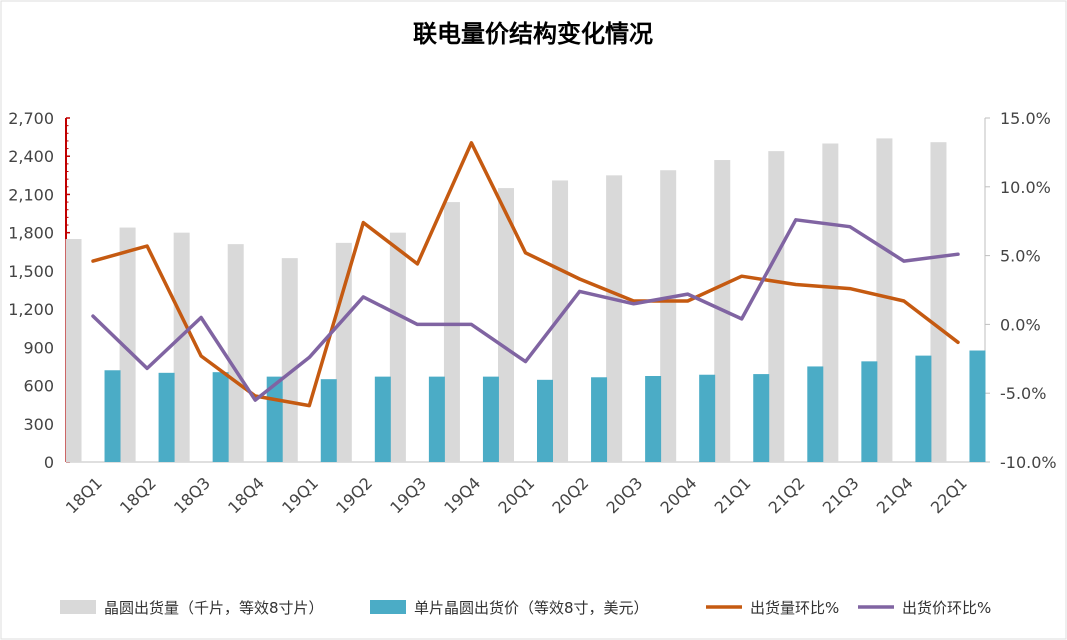 Image resolution: width=1067 pixels, height=640 pixels. Describe the element at coordinates (38, 386) in the screenshot. I see `left-tick-label: 600` at that location.